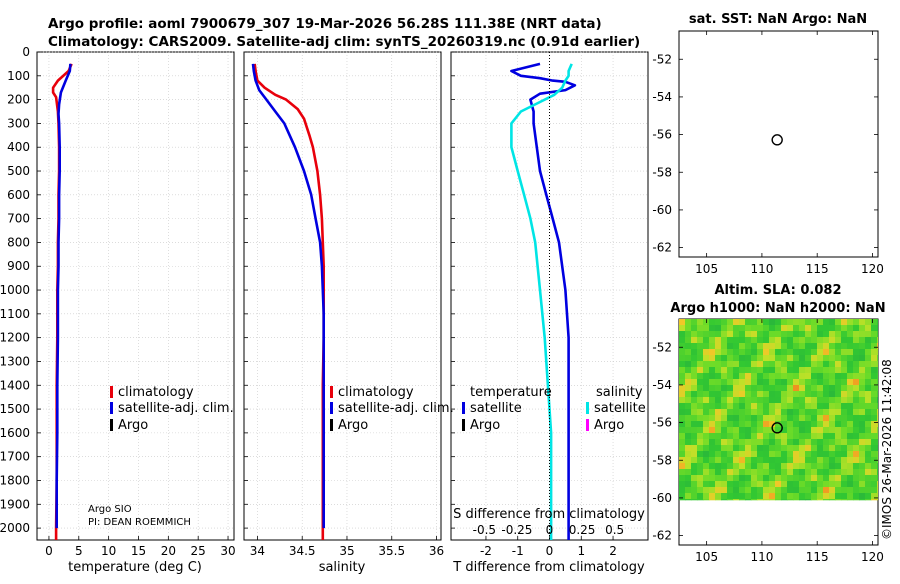 The image size is (900, 584). I want to click on legend-label-argo: Argo, so click(133, 425).